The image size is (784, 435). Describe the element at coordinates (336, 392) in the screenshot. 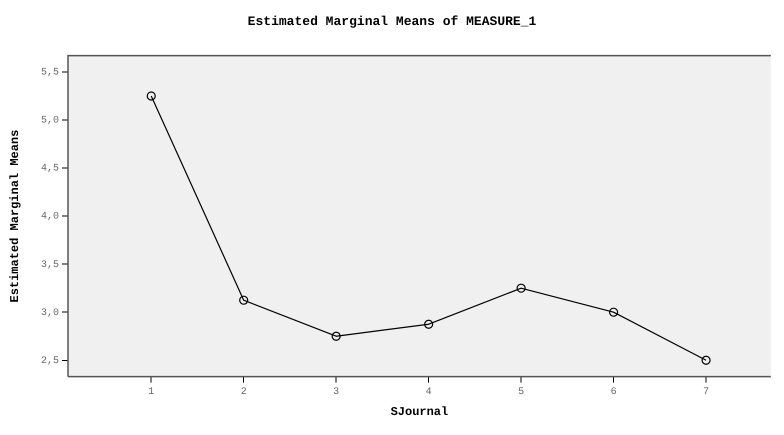

I see `x-tick-label: 3` at that location.